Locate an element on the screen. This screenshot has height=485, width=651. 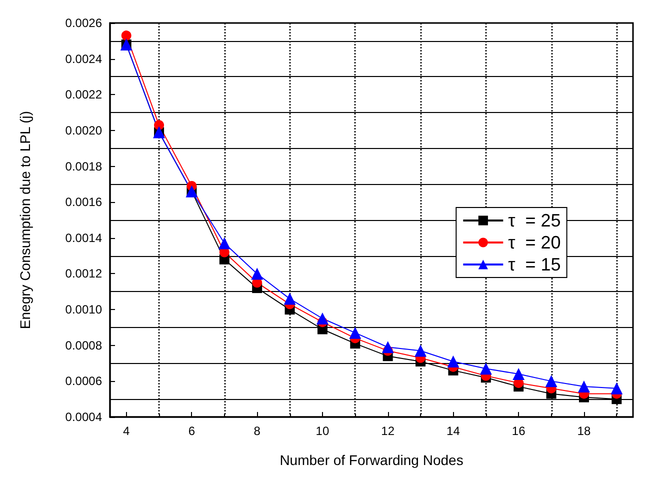
y-tick-label: 0.0020 is located at coordinates (83, 130).